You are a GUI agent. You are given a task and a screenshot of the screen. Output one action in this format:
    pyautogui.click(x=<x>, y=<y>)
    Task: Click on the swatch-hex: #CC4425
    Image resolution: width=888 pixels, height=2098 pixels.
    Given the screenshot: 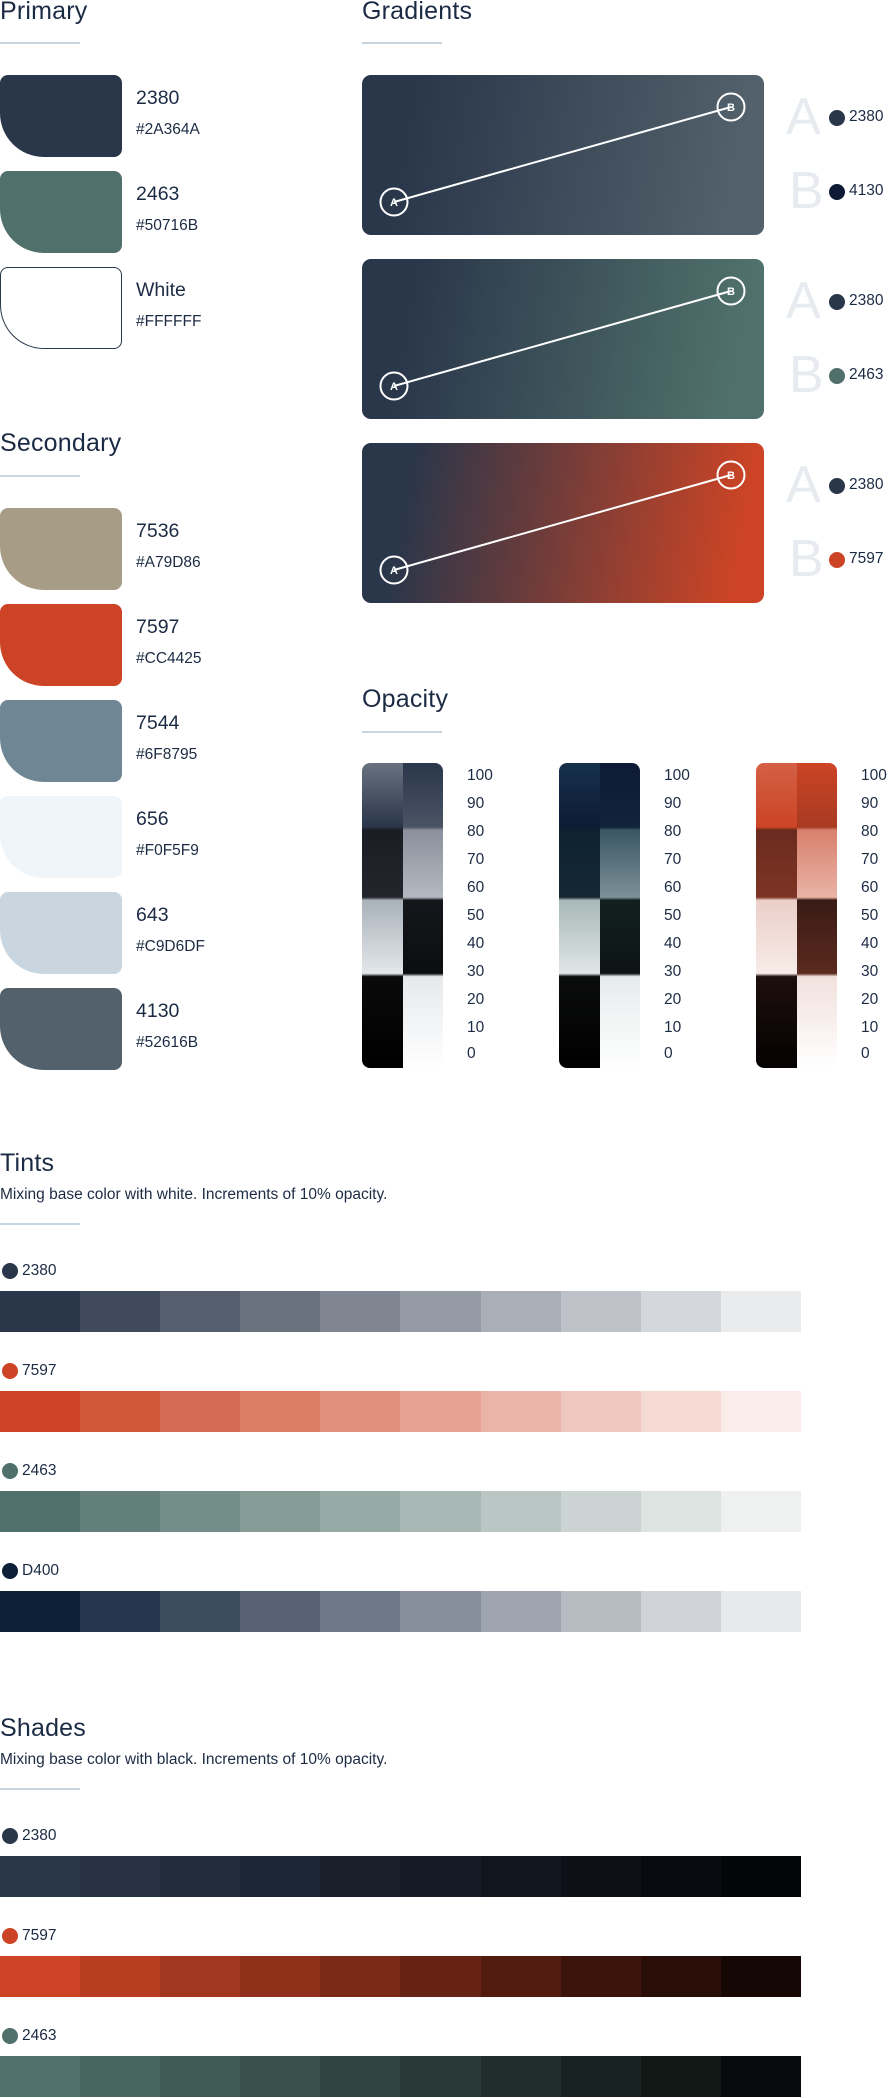 What is the action you would take?
    pyautogui.click(x=169, y=658)
    